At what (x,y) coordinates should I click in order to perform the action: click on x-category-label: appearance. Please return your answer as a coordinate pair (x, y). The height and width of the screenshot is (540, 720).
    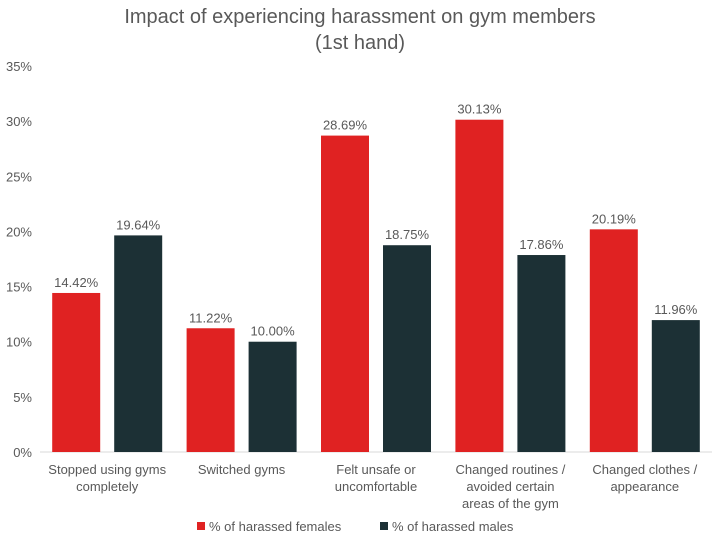
    Looking at the image, I should click on (644, 486).